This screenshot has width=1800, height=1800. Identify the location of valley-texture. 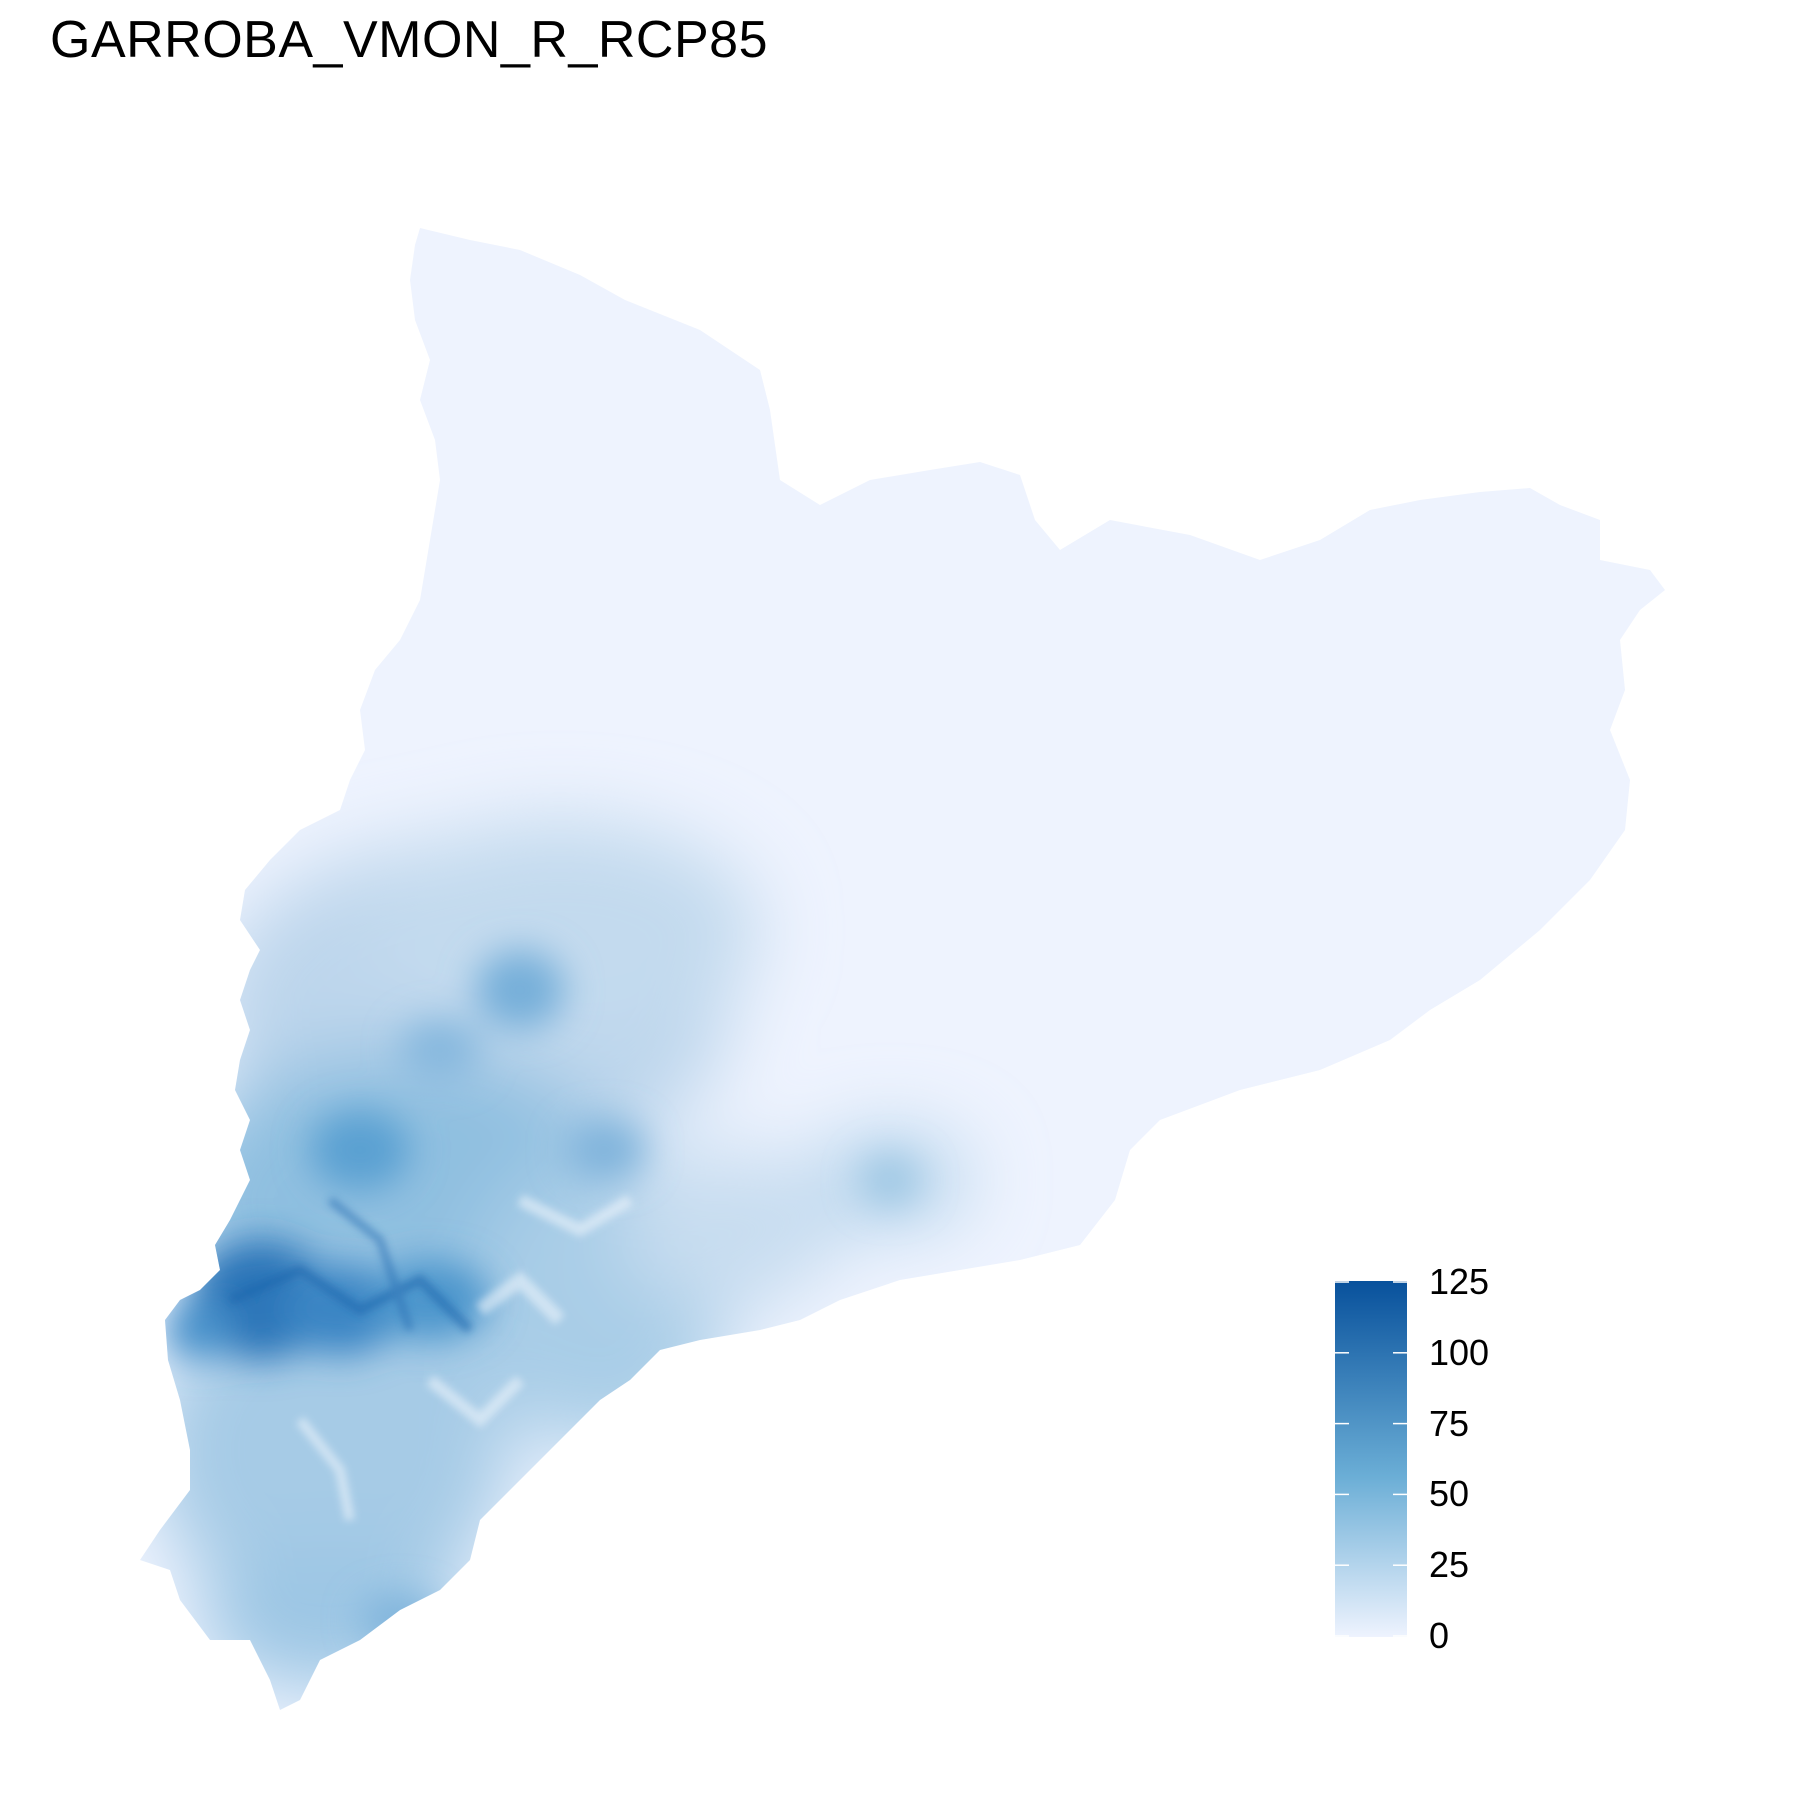
(431, 1357).